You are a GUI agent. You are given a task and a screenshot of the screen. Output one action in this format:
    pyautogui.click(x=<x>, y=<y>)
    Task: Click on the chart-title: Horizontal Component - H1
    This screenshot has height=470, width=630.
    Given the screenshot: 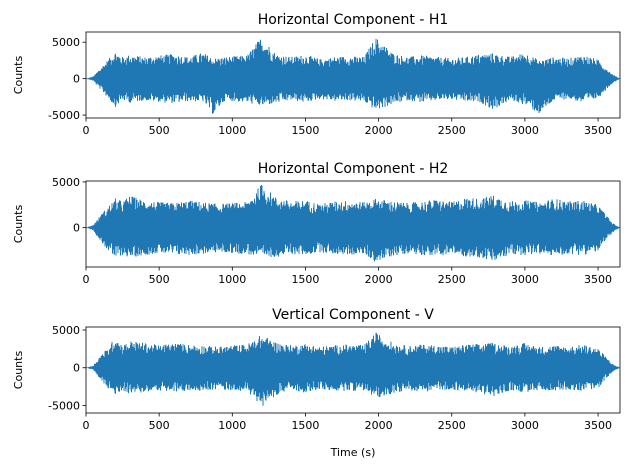 What is the action you would take?
    pyautogui.click(x=353, y=20)
    